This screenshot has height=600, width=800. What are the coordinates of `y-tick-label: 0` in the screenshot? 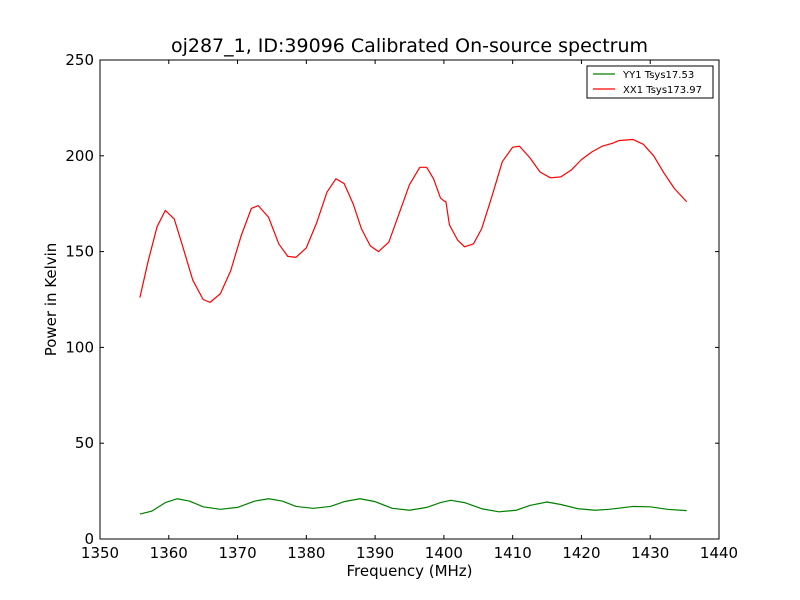 It's located at (89, 539).